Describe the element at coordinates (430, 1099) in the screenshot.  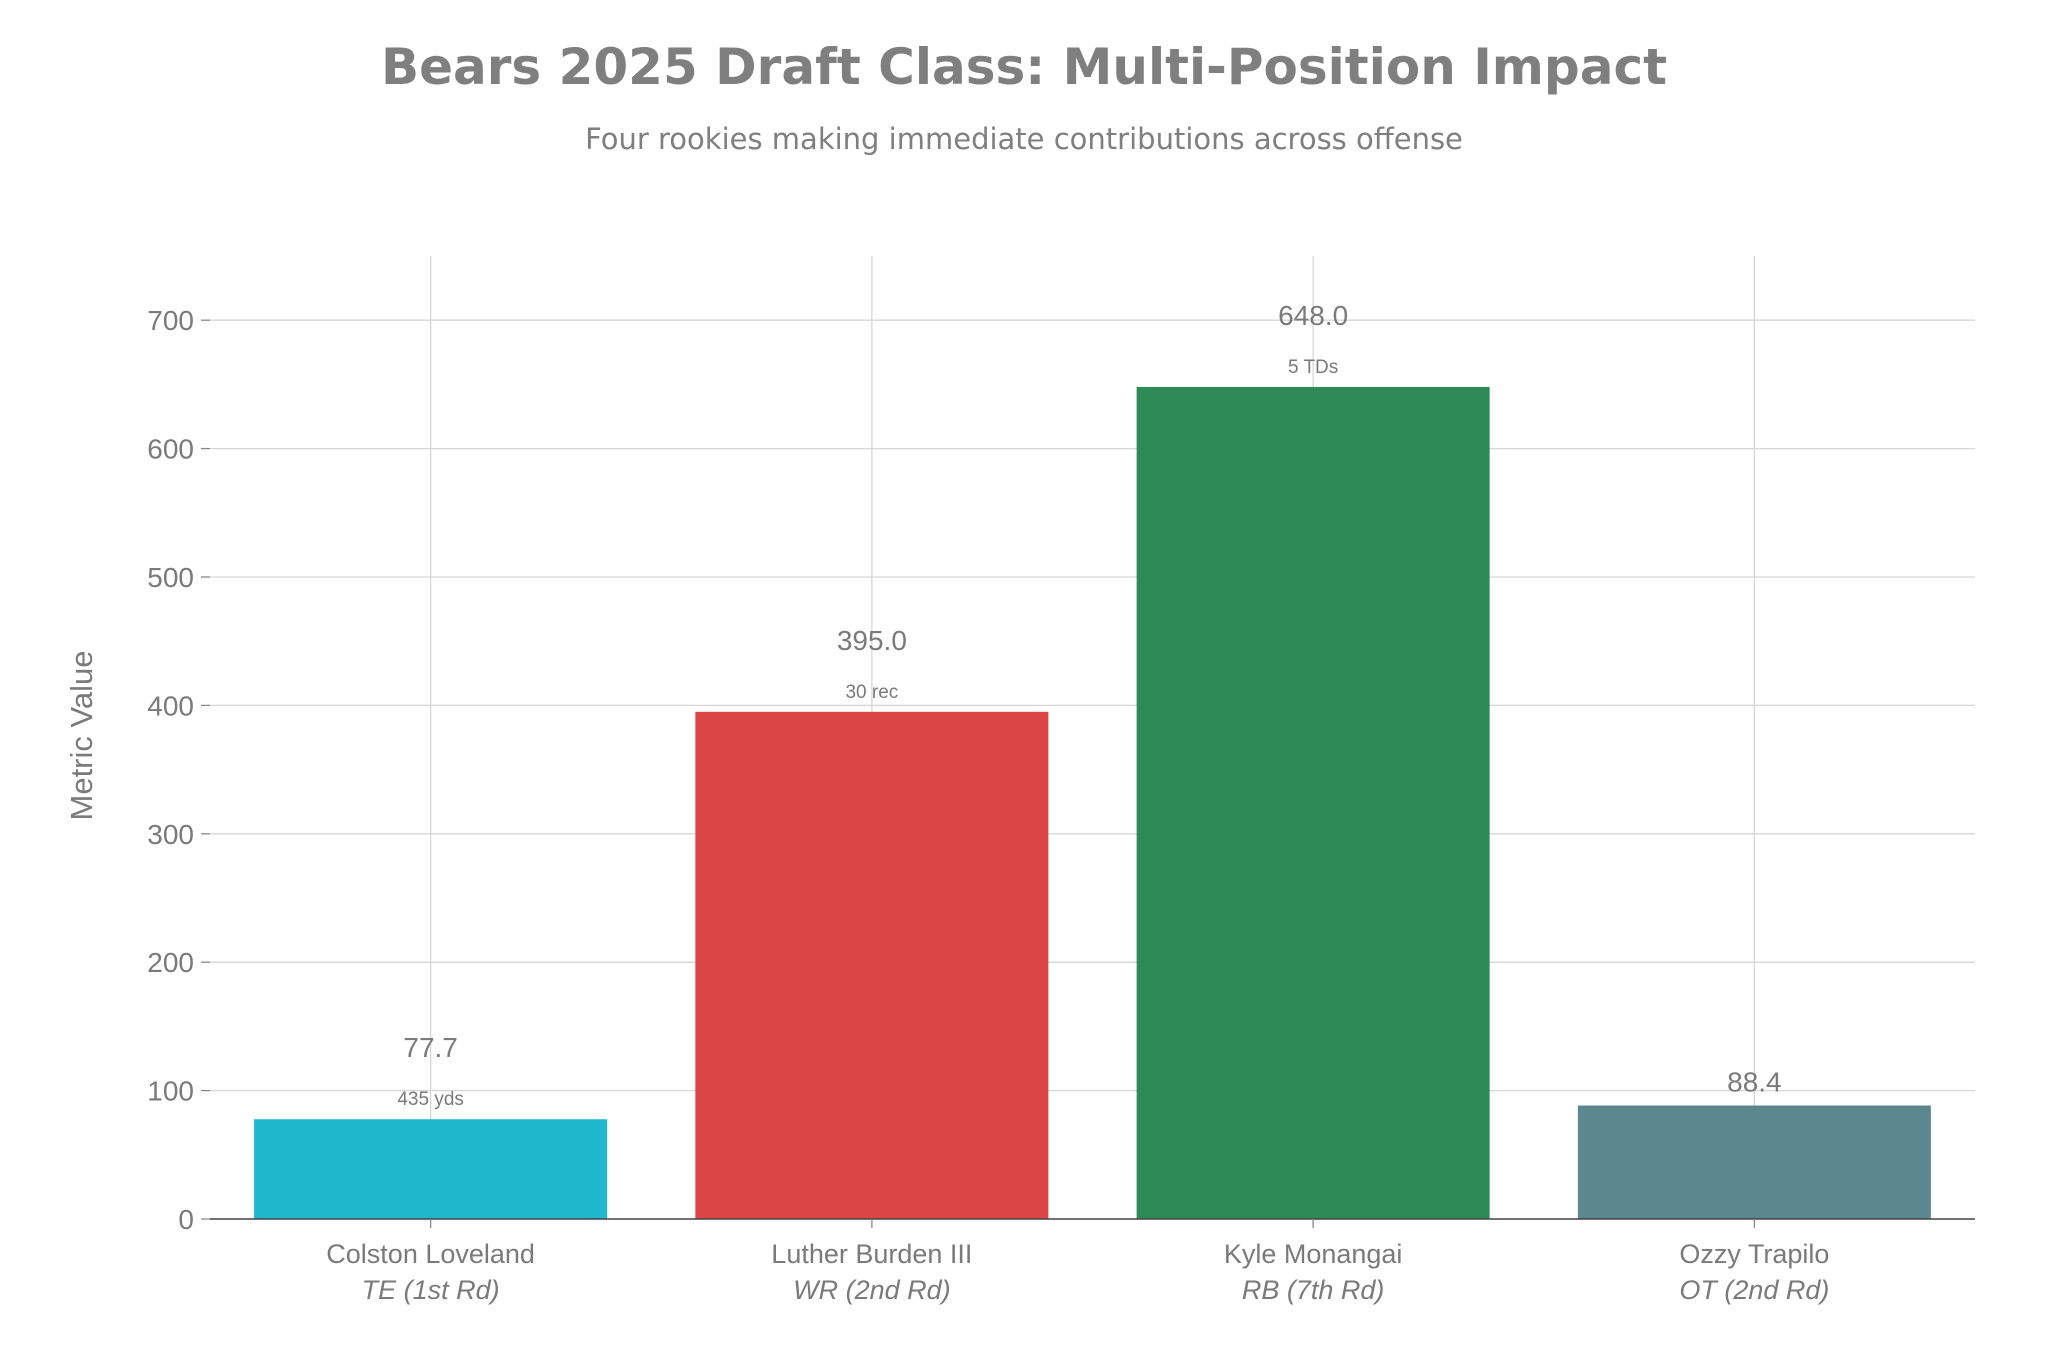
I see `data-annotation: 435 yds` at that location.